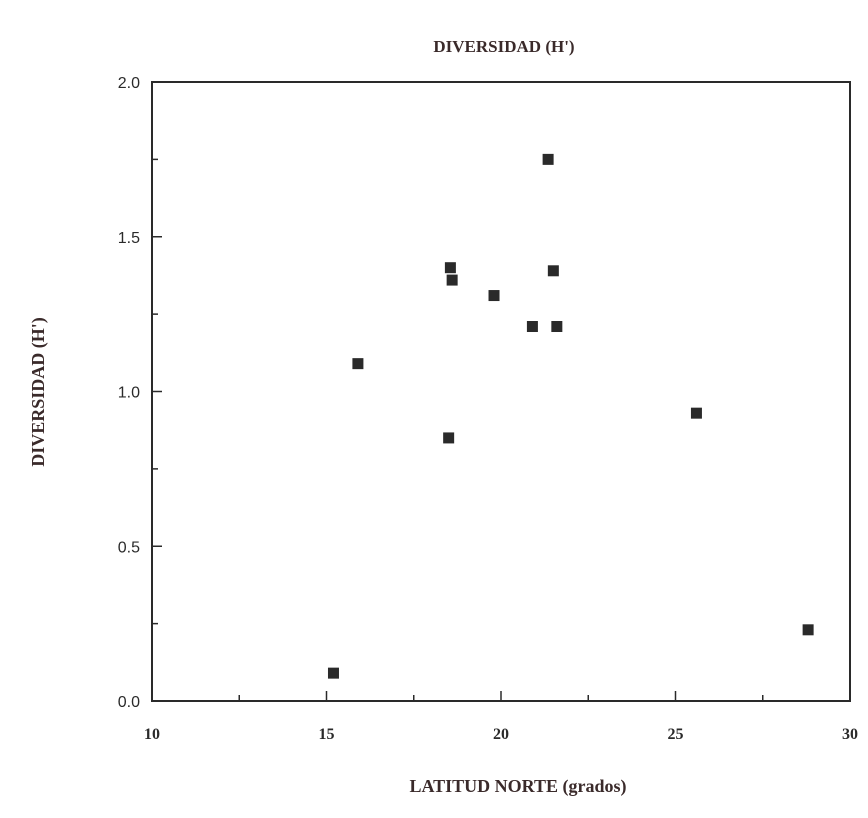 The image size is (868, 818). Describe the element at coordinates (501, 717) in the screenshot. I see `x-axis: 10 15 20 25 30` at that location.